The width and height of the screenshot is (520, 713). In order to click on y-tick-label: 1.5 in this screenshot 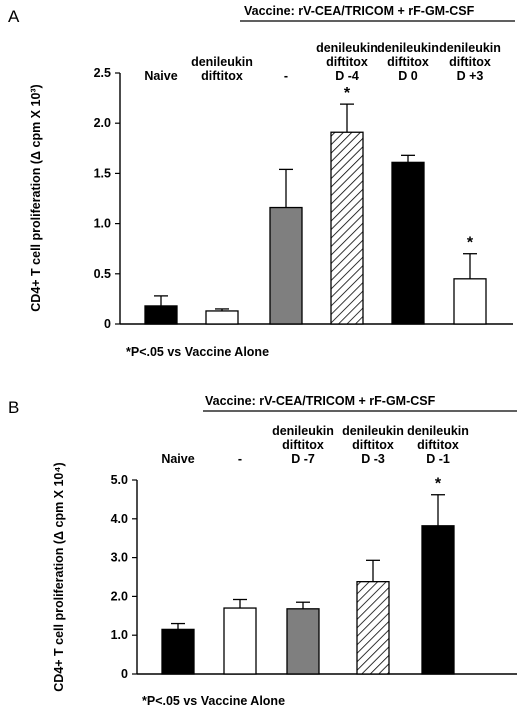, I will do `click(102, 173)`.